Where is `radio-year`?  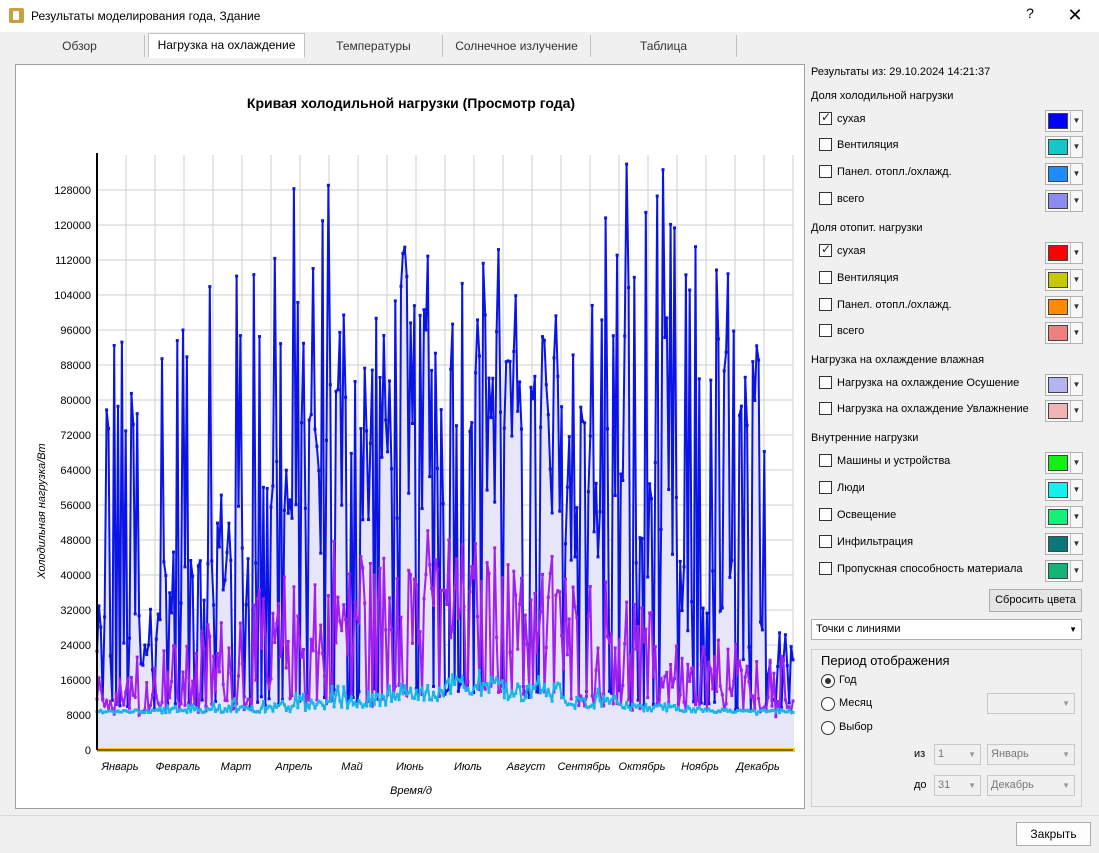
radio-year is located at coordinates (828, 681).